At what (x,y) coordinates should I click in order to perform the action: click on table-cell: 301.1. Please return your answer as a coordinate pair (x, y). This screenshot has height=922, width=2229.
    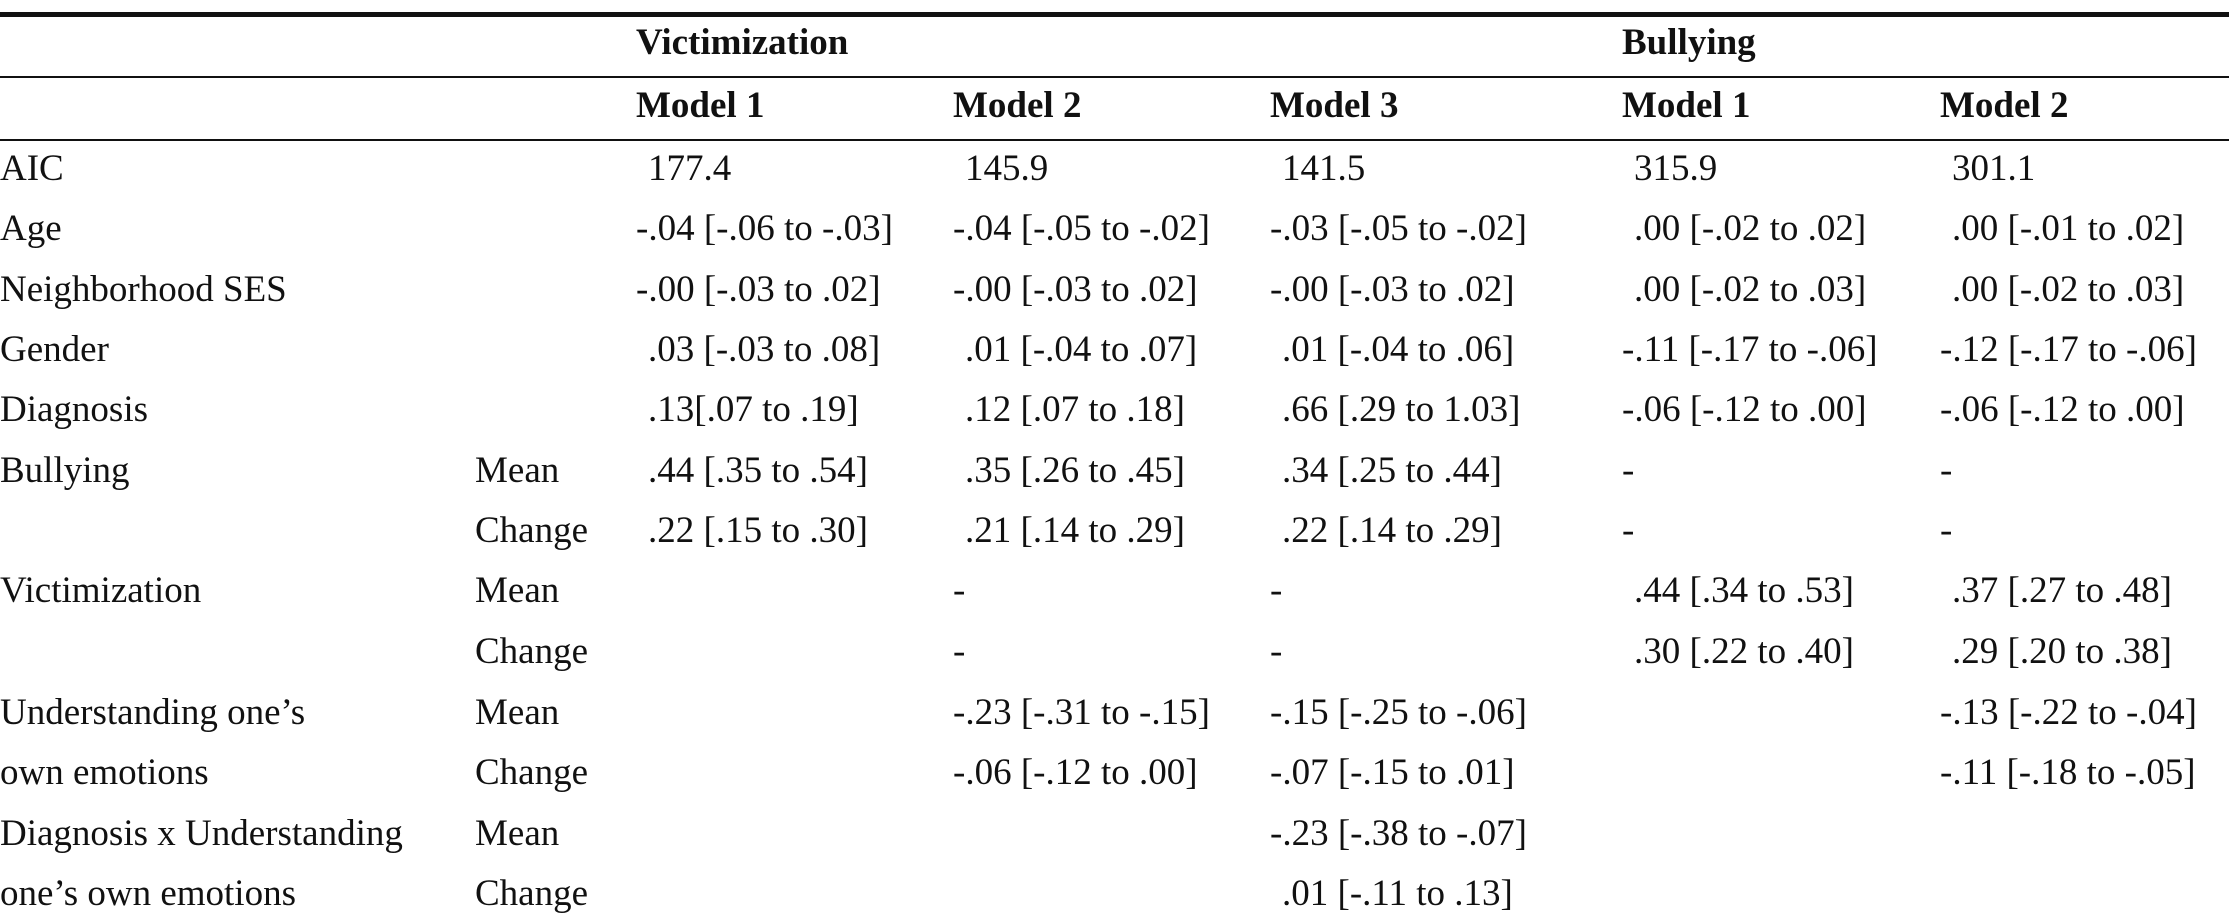
    Looking at the image, I should click on (1994, 168).